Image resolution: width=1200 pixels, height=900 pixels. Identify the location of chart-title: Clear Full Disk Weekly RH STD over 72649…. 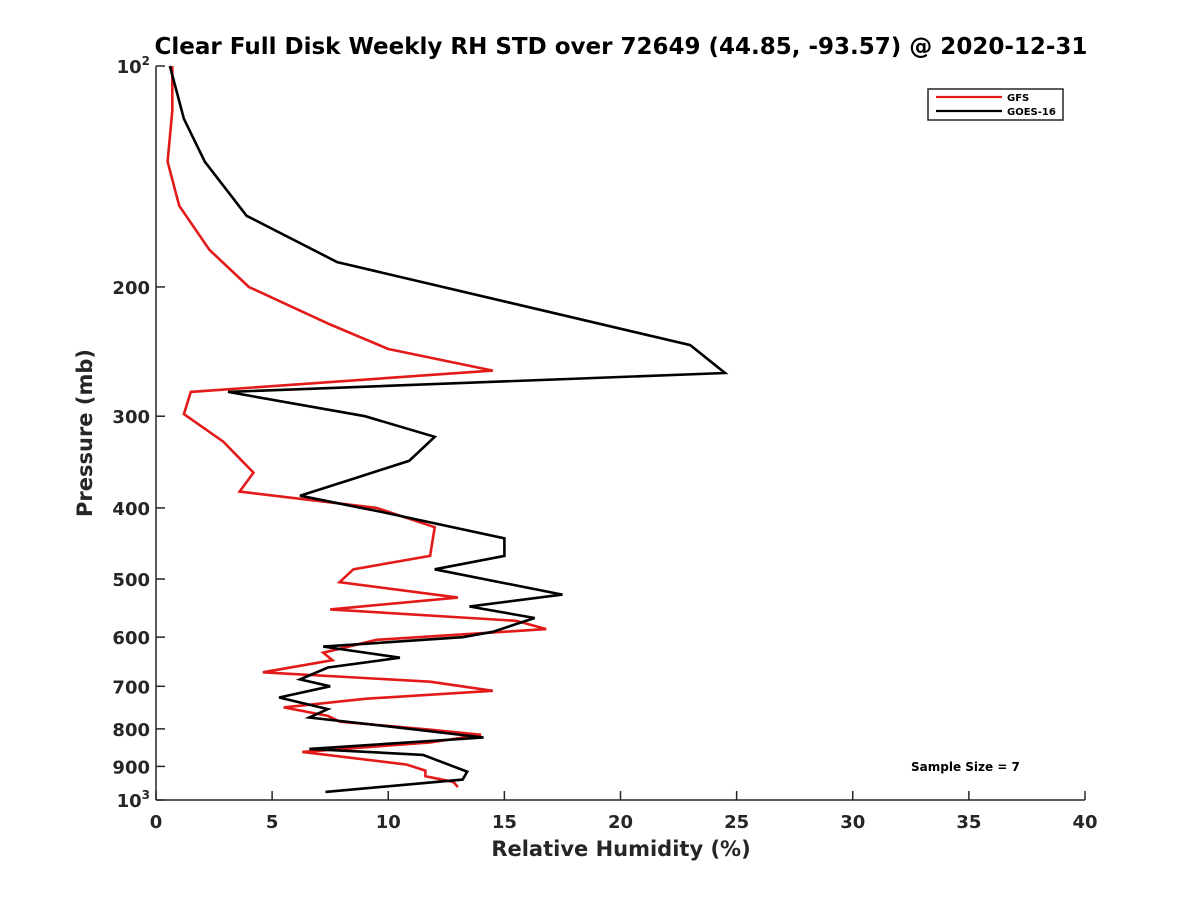
(621, 47).